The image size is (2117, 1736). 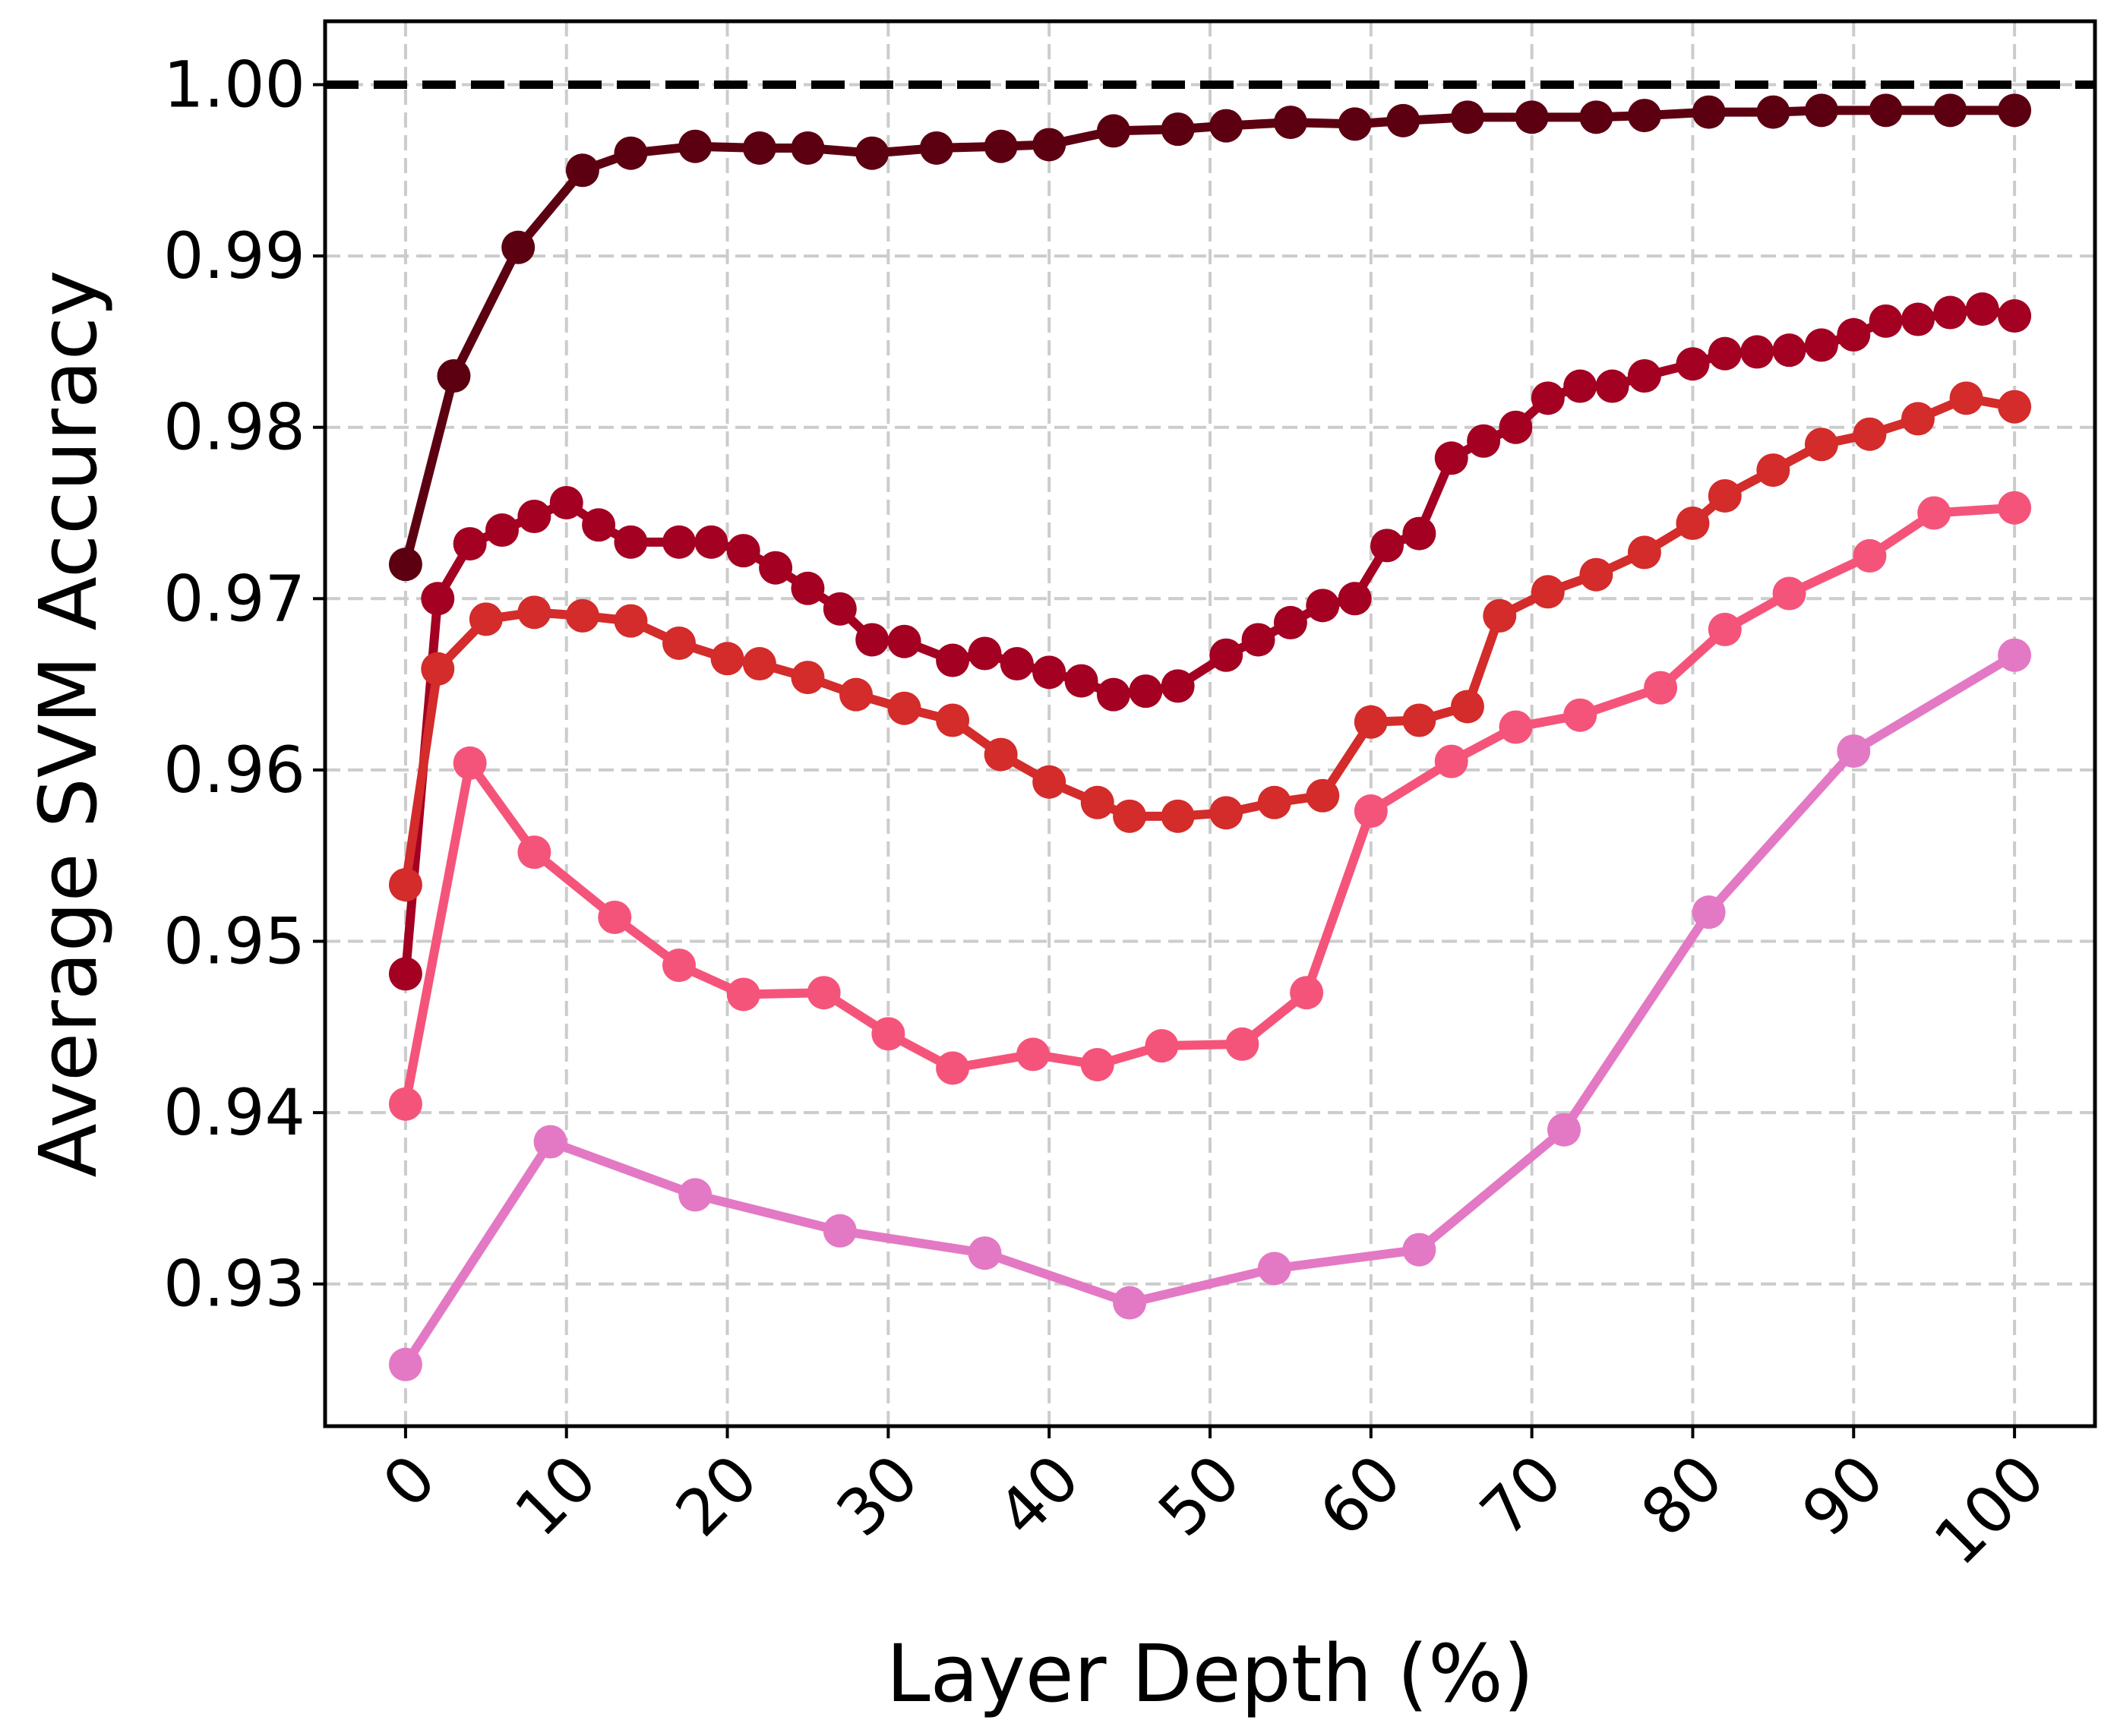 What do you see at coordinates (1521, 1496) in the screenshot?
I see `x-tick-label: 70` at bounding box center [1521, 1496].